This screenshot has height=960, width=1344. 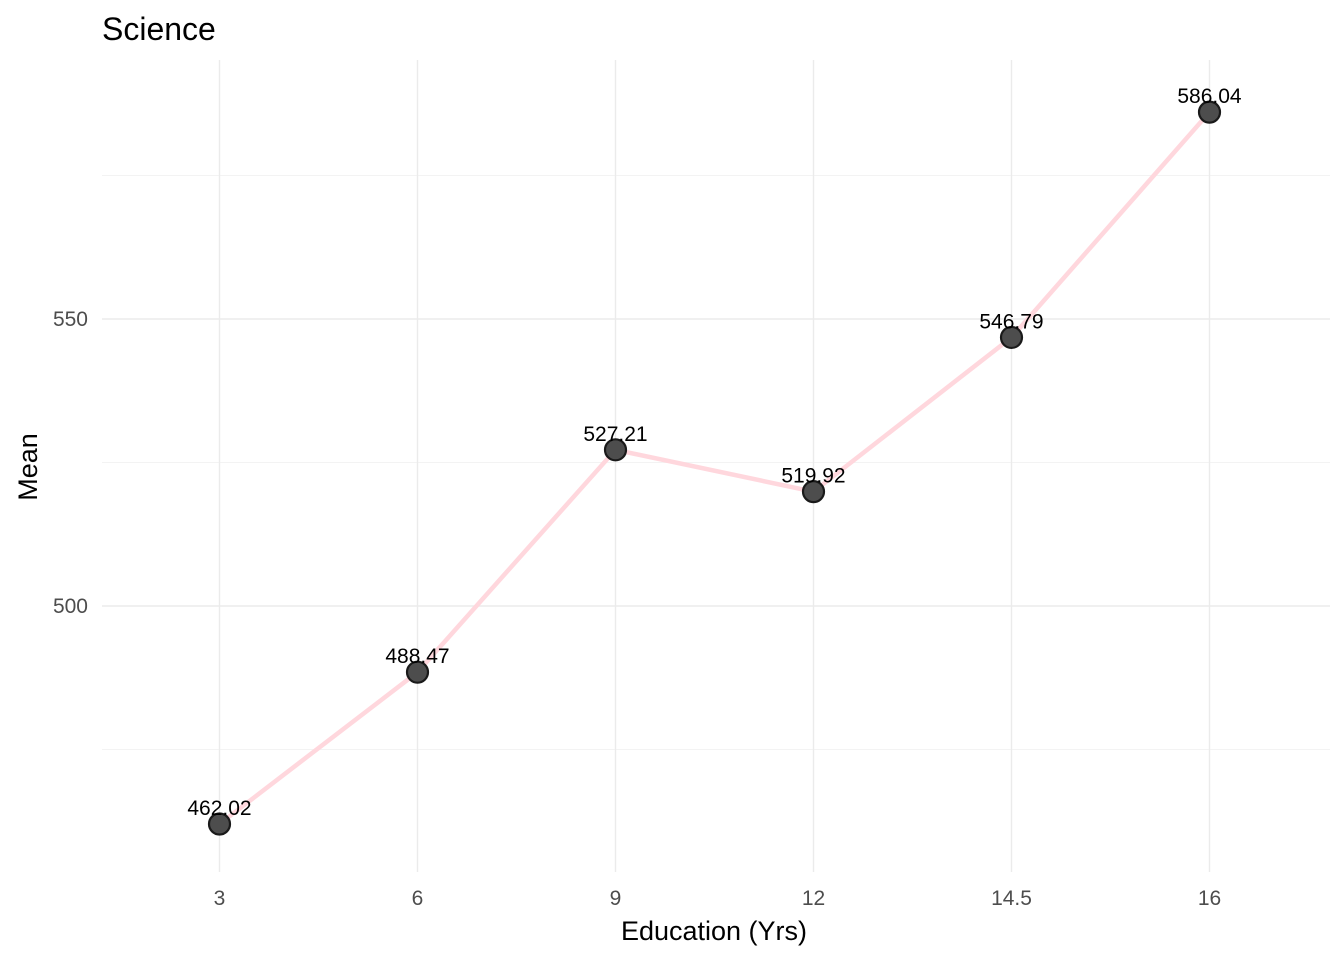 What do you see at coordinates (159, 29) in the screenshot?
I see `chart-title: Science` at bounding box center [159, 29].